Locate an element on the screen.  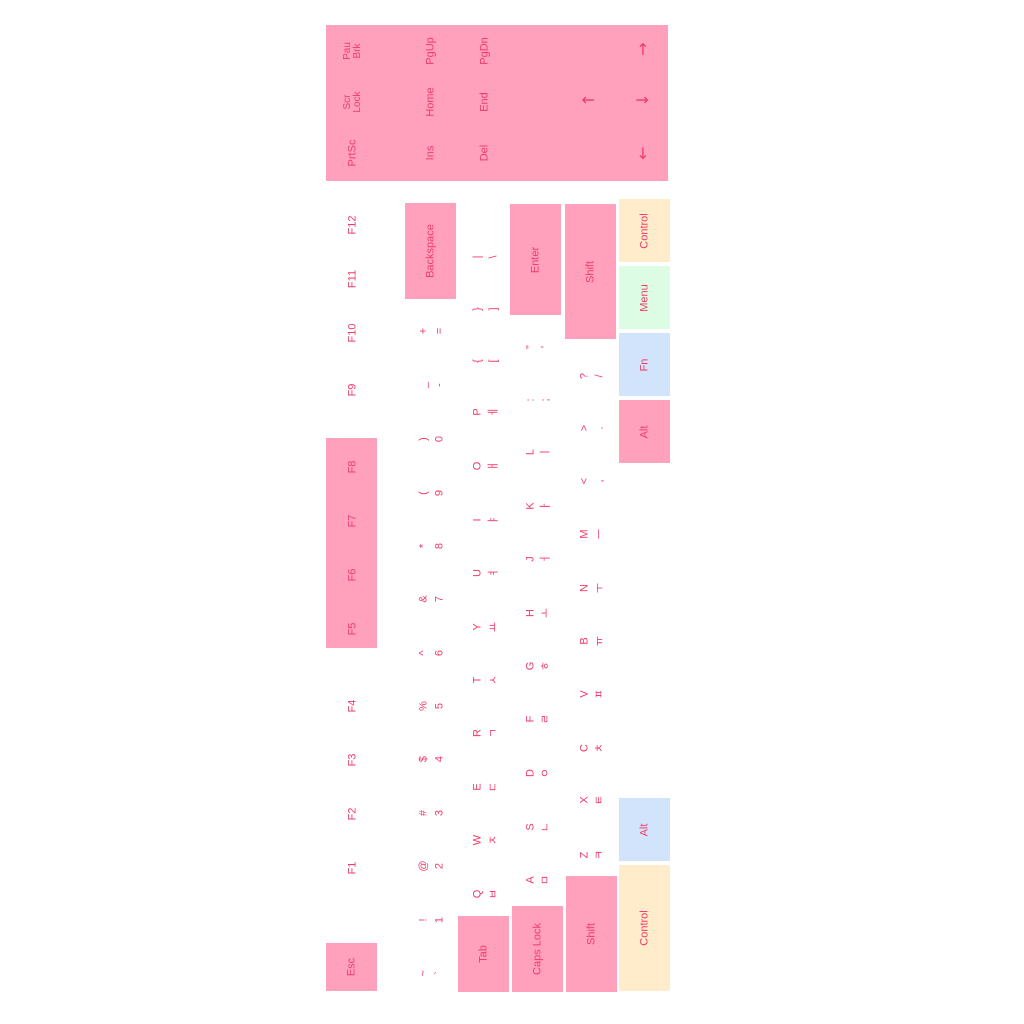
letter-key-hangul-label: / is located at coordinates (599, 376).